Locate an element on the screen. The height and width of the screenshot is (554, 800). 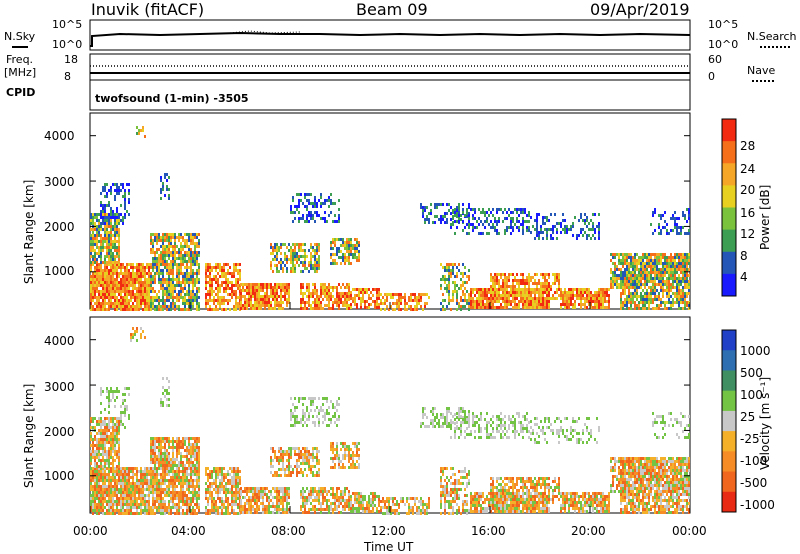
power-cbar-tick-4: 4 is located at coordinates (744, 277).